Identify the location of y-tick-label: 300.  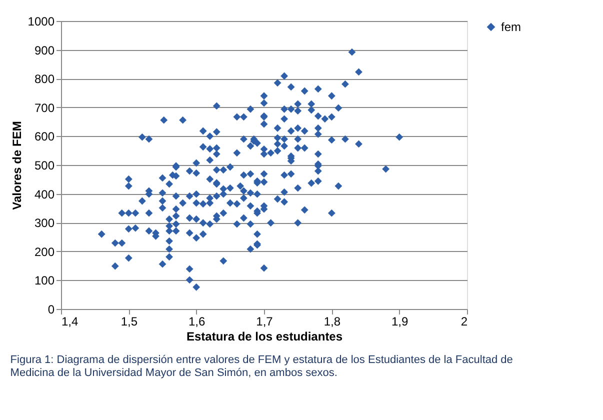
(44, 223).